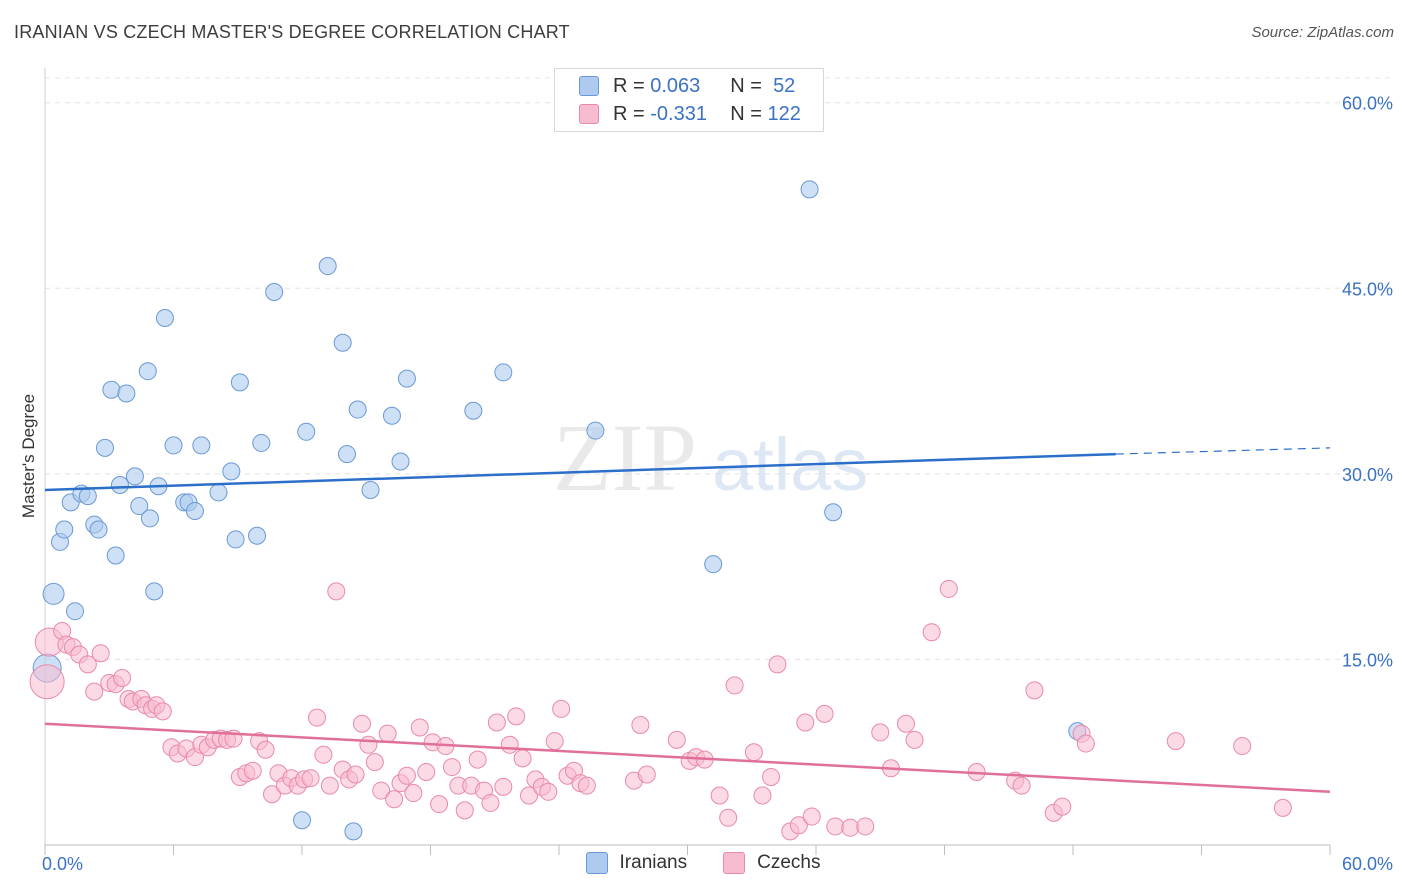 This screenshot has height=892, width=1406. Describe the element at coordinates (675, 85) in the screenshot. I see `legend-r-value-iranians: 0.063` at that location.